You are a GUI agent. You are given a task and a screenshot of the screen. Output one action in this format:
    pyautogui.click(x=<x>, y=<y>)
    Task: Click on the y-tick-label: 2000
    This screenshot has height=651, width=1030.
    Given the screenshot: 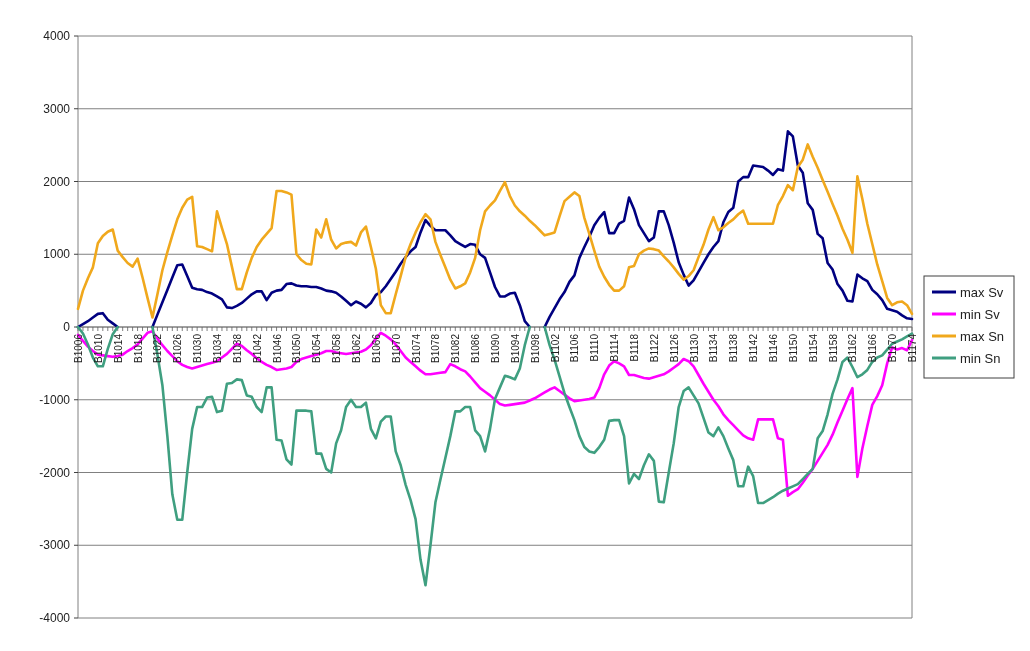 What is the action you would take?
    pyautogui.click(x=57, y=181)
    